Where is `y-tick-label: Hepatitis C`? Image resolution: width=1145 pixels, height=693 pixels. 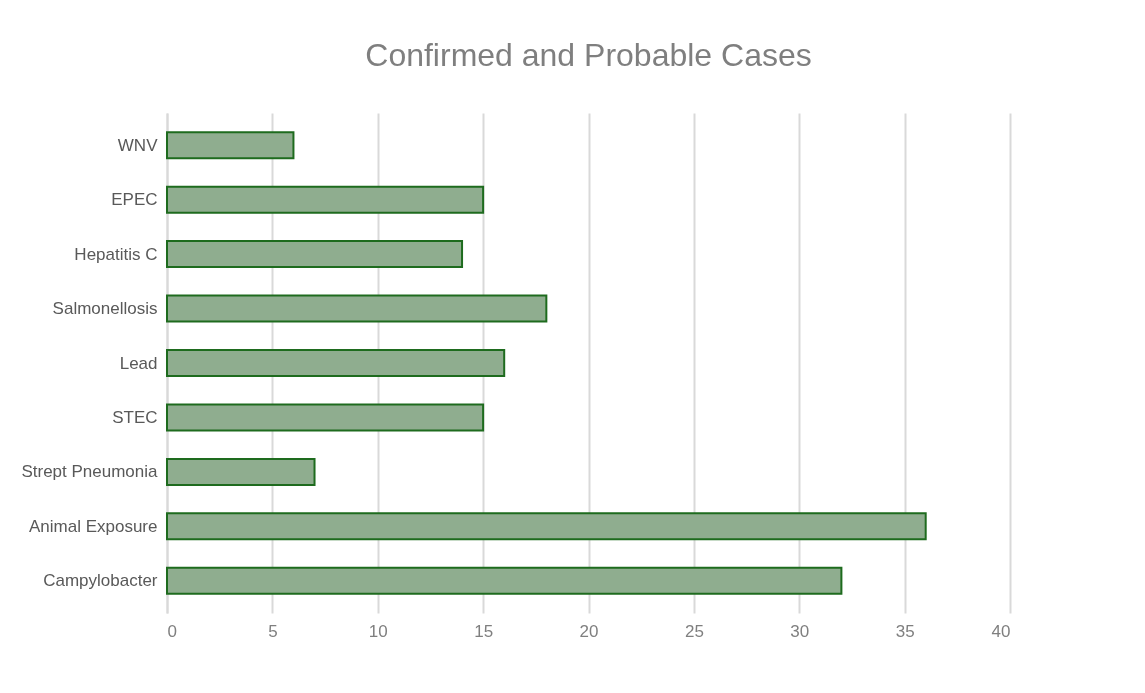
y-tick-label: Hepatitis C is located at coordinates (116, 254).